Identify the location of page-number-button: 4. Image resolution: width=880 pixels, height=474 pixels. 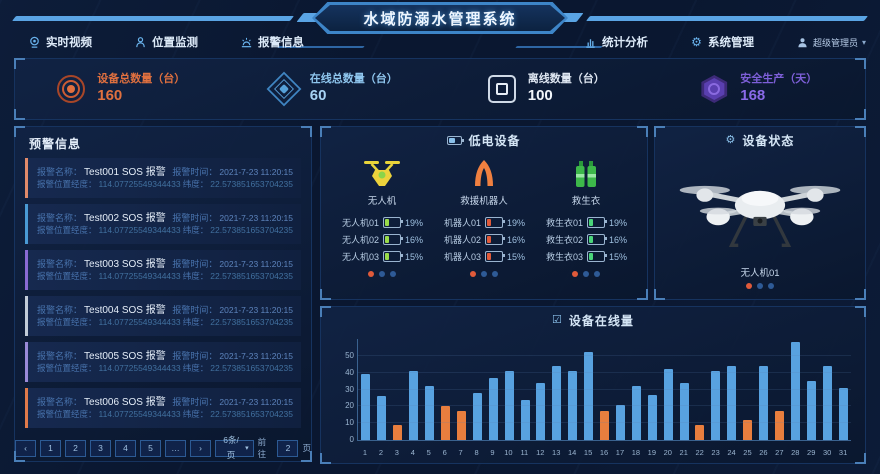
(125, 448).